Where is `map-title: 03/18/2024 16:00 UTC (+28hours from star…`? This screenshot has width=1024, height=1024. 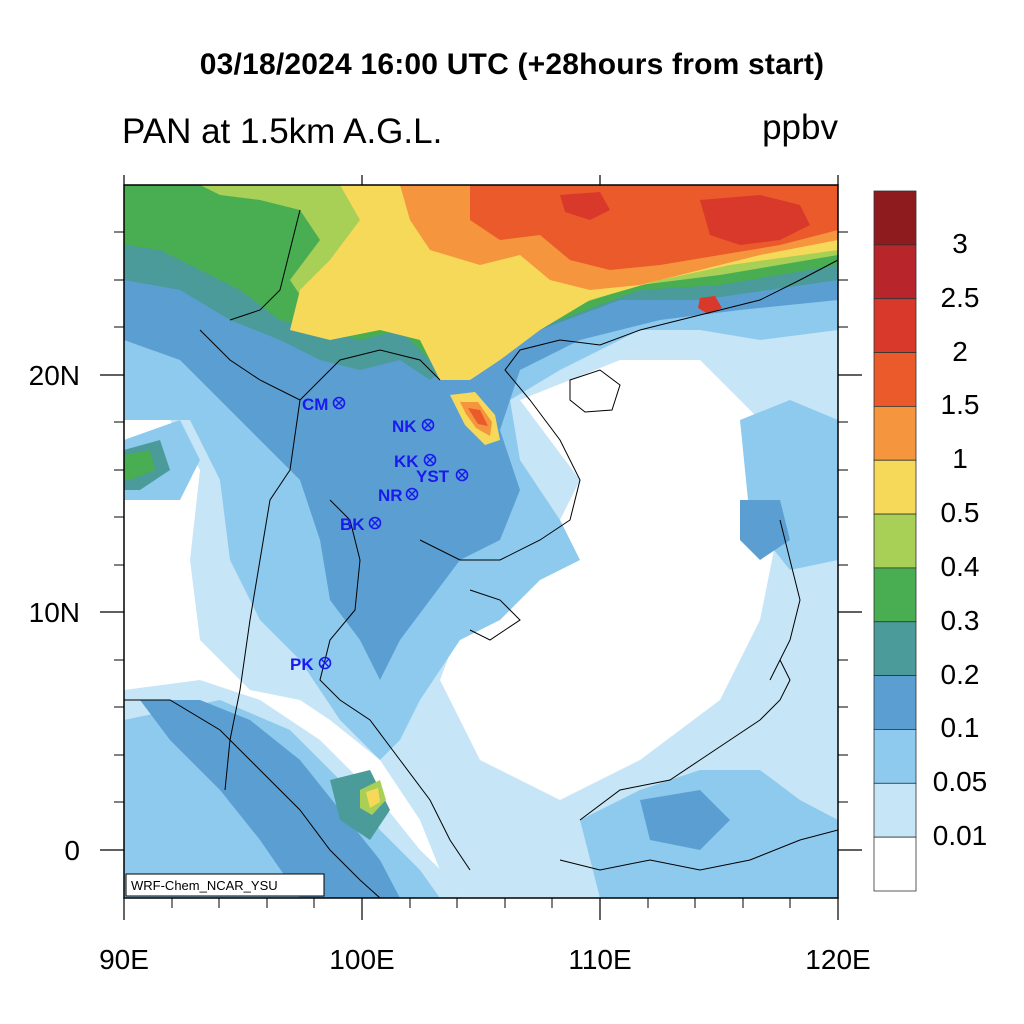
map-title: 03/18/2024 16:00 UTC (+28hours from star… is located at coordinates (512, 64).